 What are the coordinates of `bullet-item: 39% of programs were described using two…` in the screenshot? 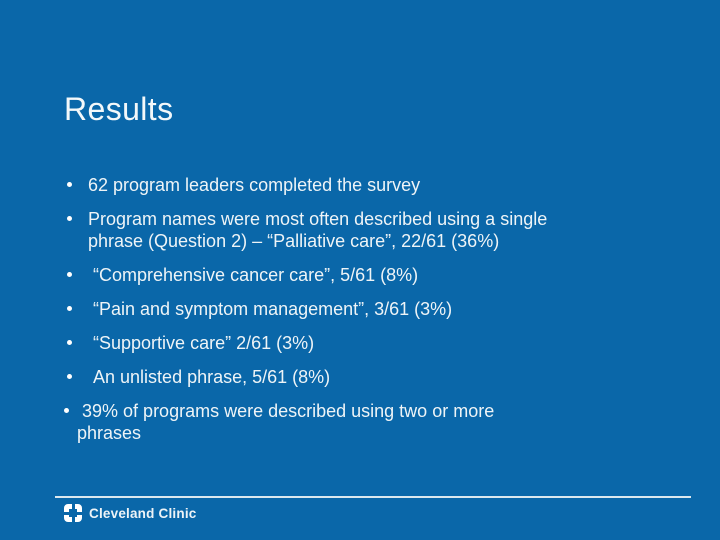 It's located at (330, 422).